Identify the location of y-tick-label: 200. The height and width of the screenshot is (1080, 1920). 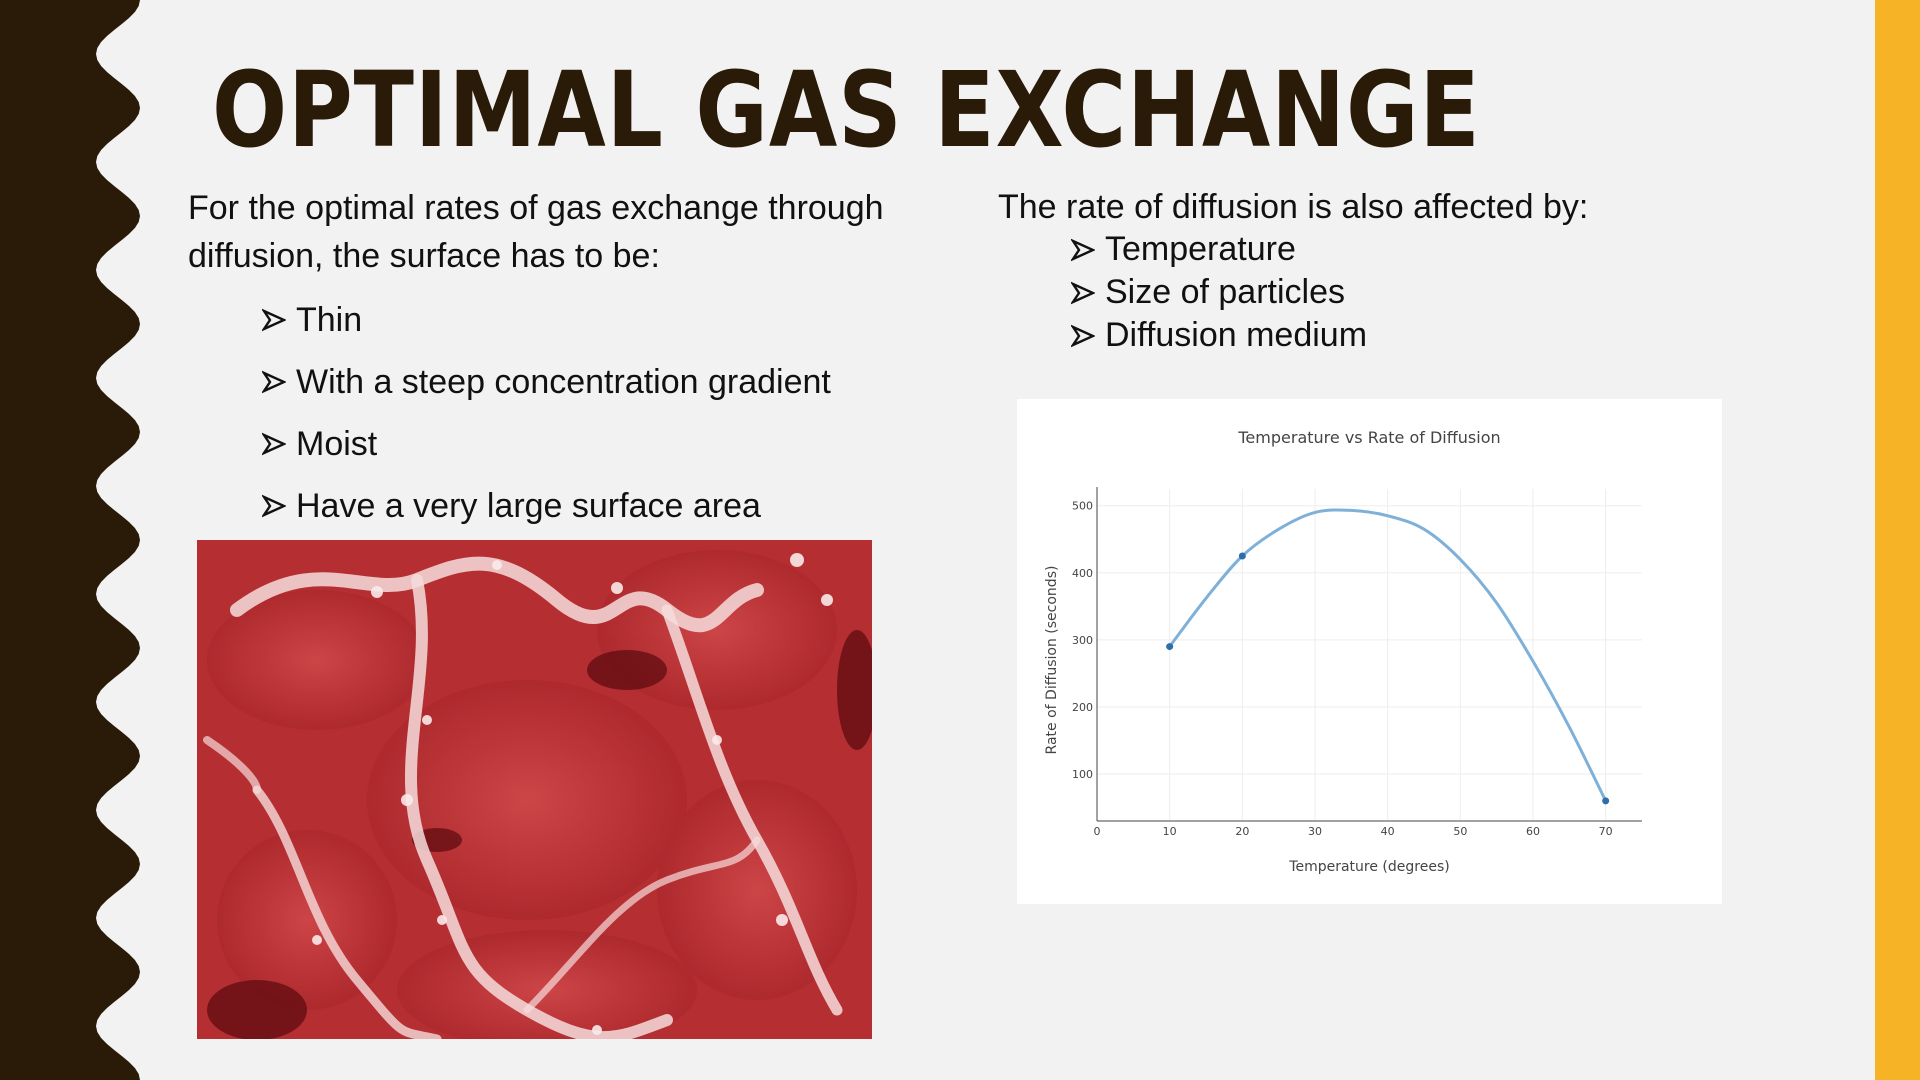
(1082, 707).